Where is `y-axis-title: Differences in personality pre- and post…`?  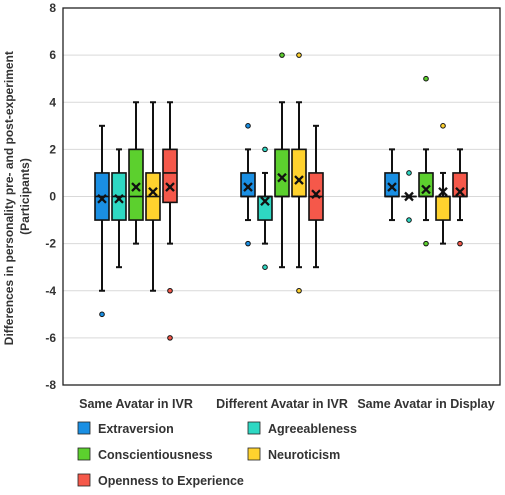 y-axis-title: Differences in personality pre- and post… is located at coordinates (17, 196).